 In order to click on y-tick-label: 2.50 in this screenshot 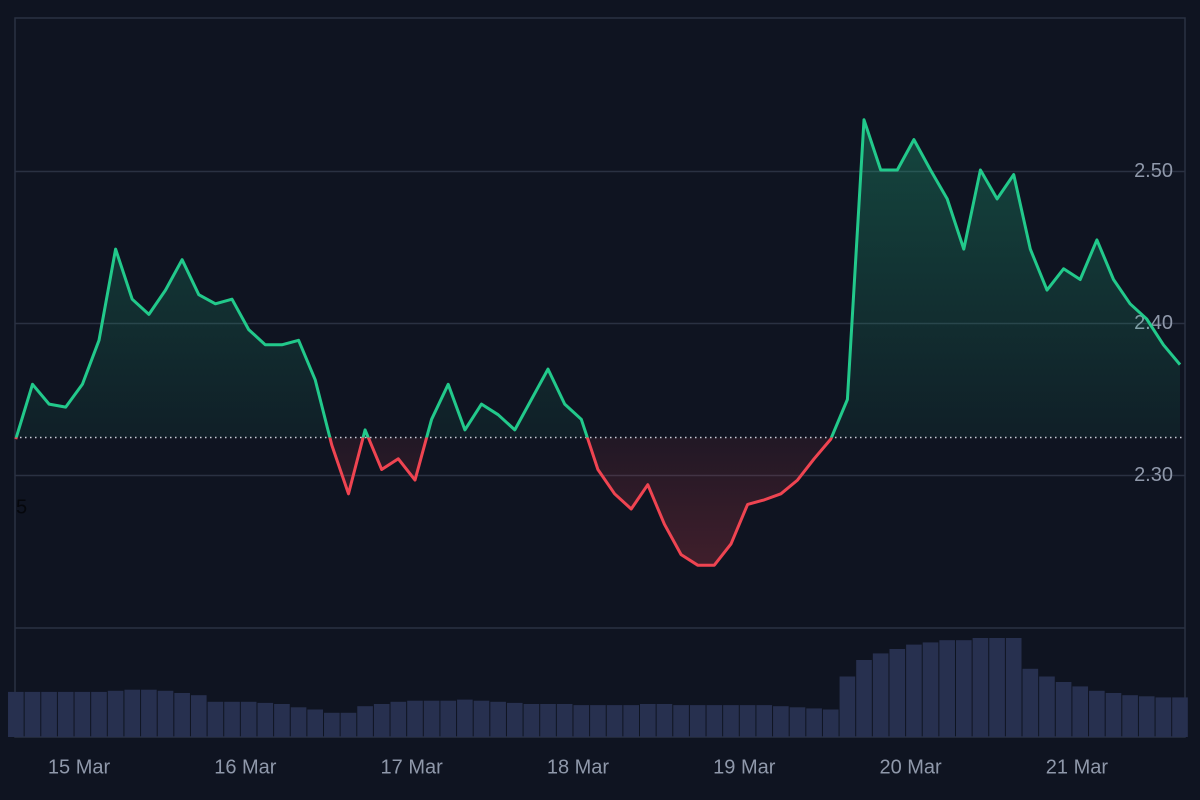, I will do `click(1153, 171)`.